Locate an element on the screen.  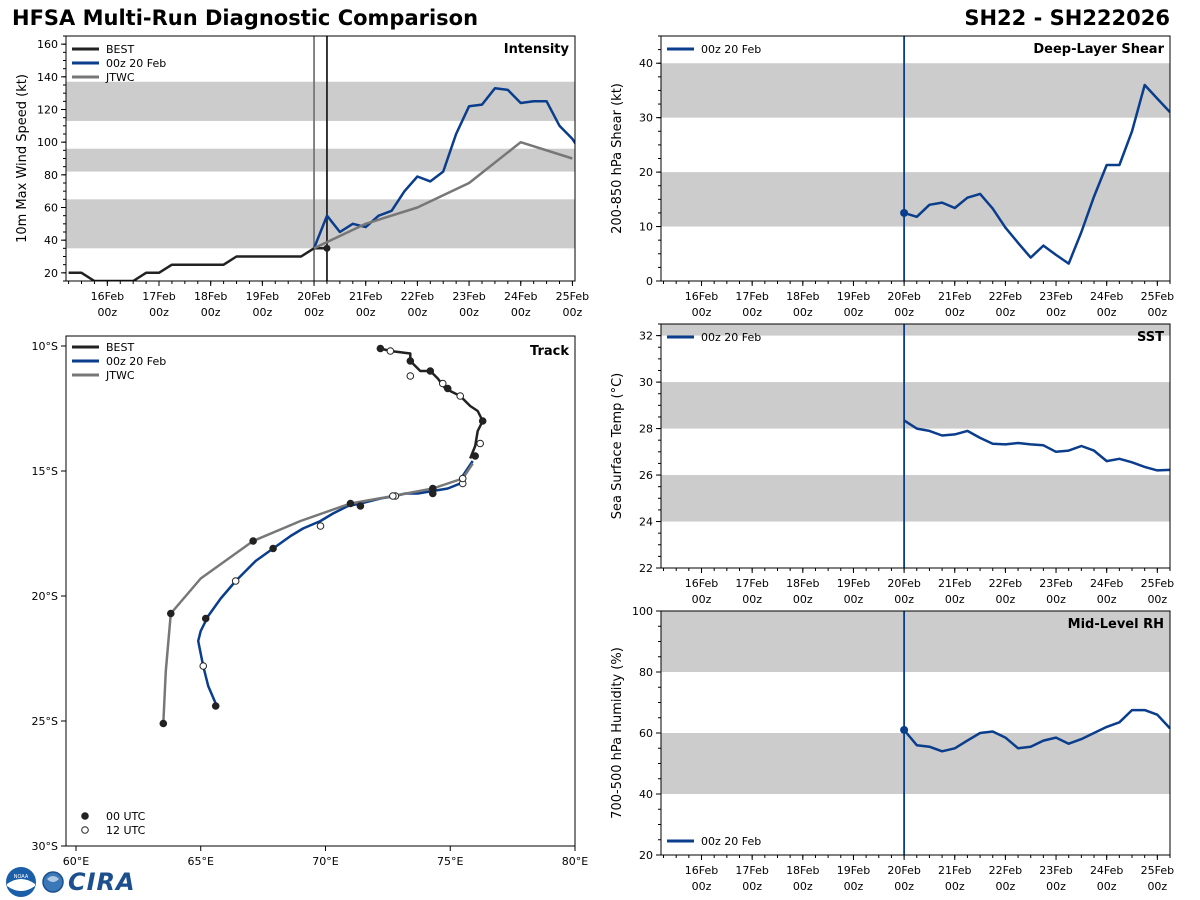
track-line-best is located at coordinates (432, 403).